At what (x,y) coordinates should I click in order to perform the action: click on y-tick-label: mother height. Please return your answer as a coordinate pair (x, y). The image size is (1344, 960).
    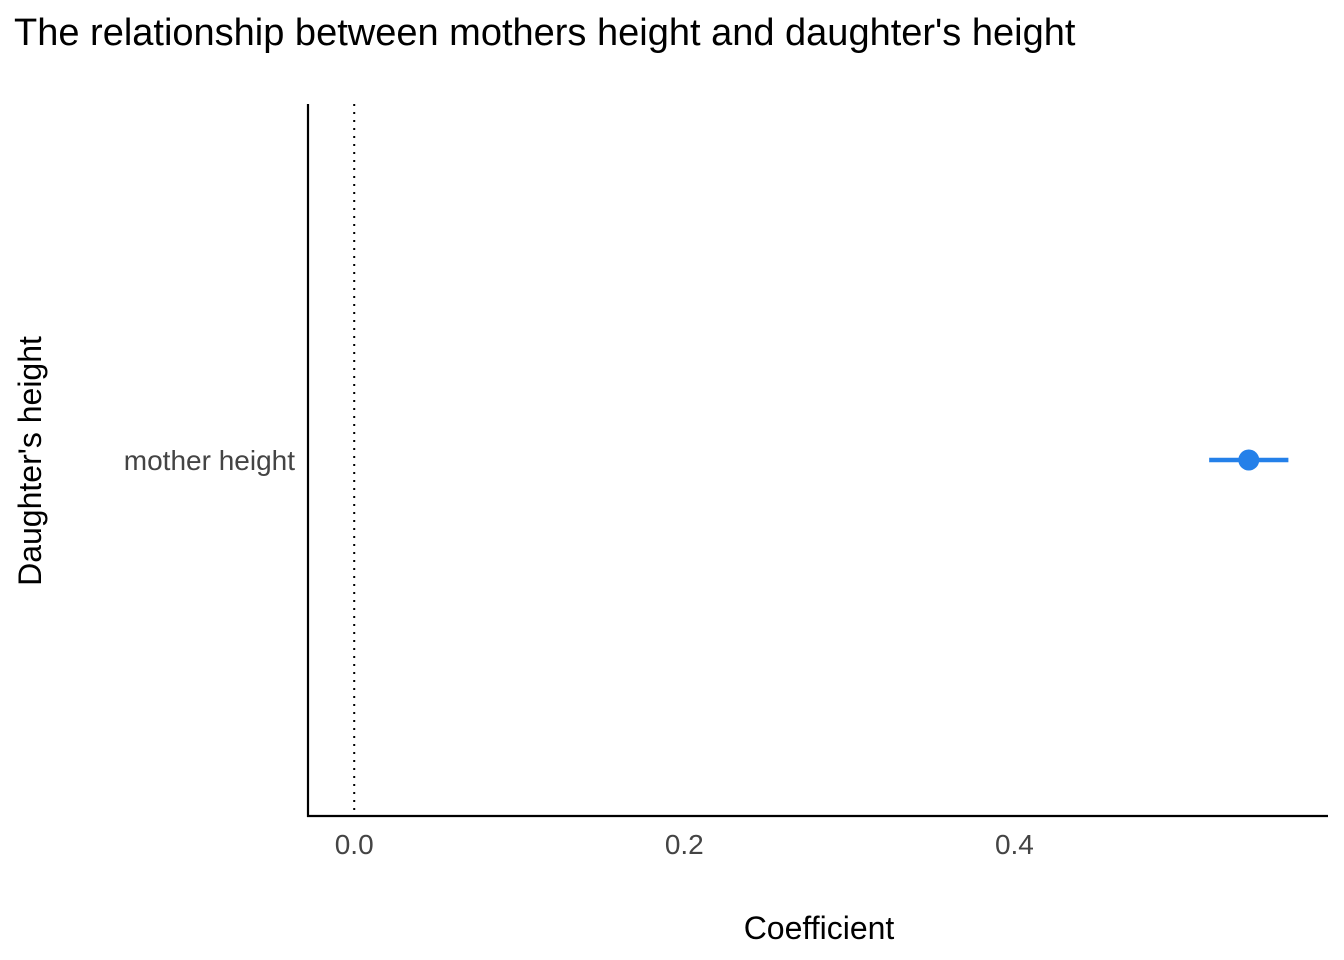
    Looking at the image, I should click on (209, 460).